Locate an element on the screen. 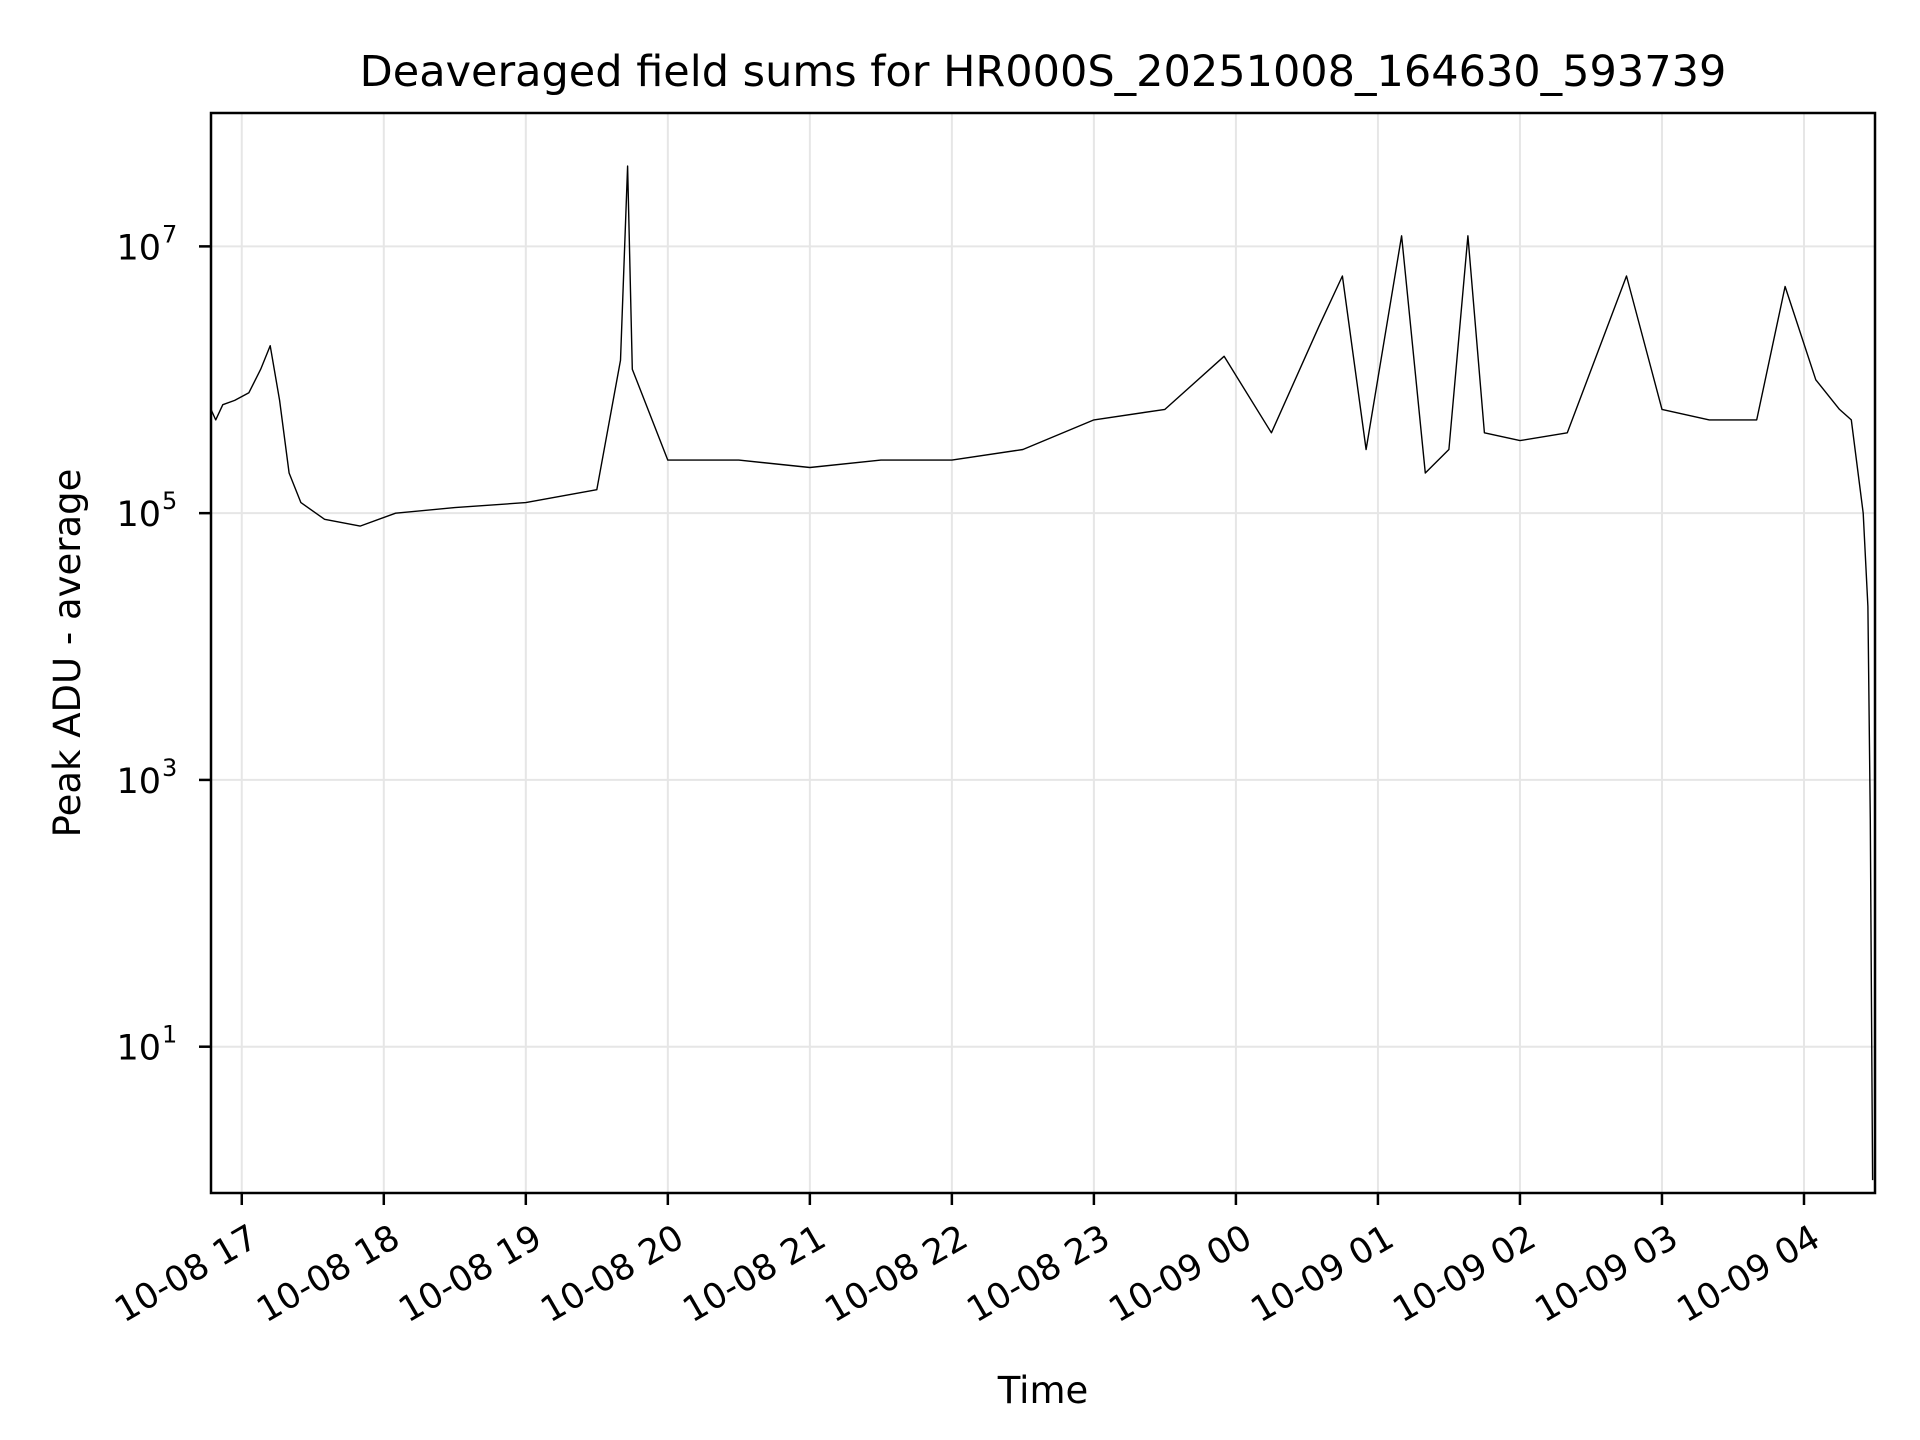 The width and height of the screenshot is (1920, 1440). y-tick-label: 10 7 is located at coordinates (146, 244).